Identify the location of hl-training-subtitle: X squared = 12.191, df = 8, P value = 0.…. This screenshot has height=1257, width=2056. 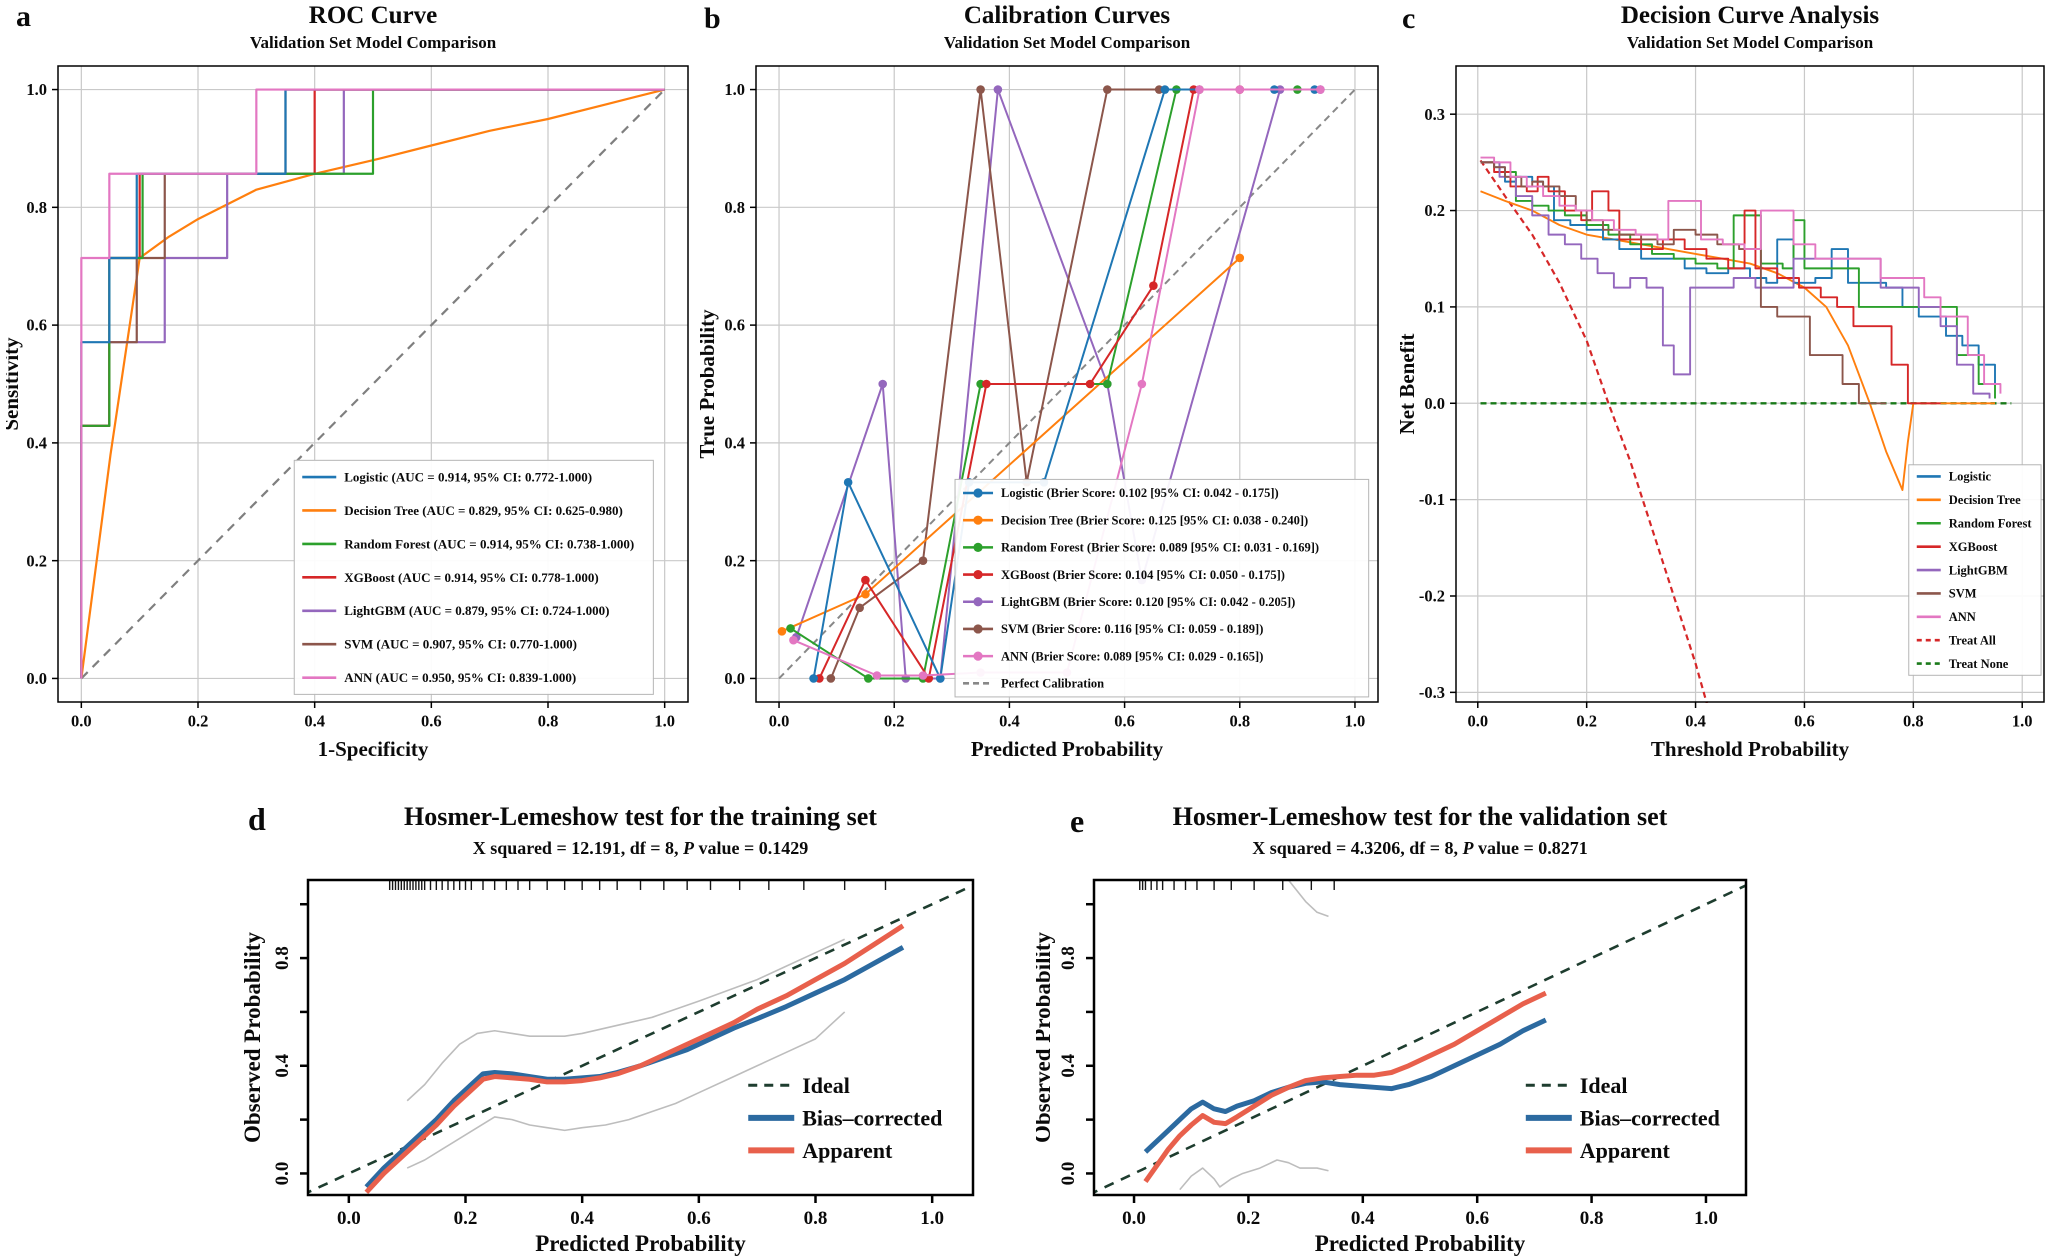
(640, 848).